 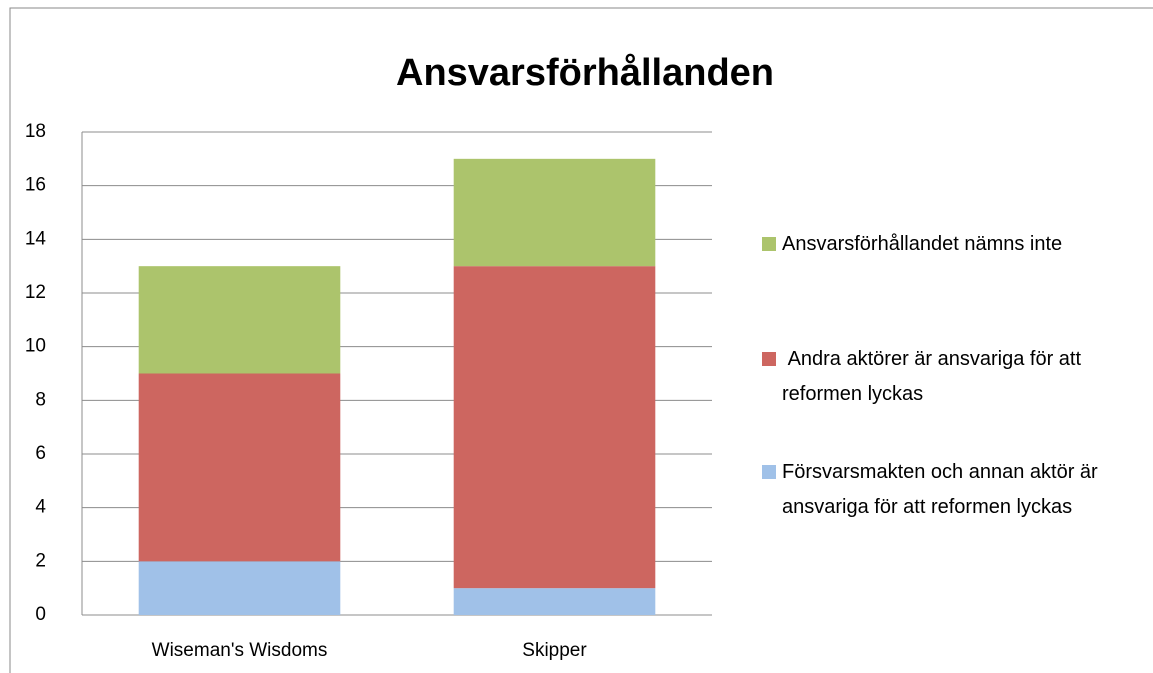 I want to click on y-tick-label: 18, so click(x=35, y=131).